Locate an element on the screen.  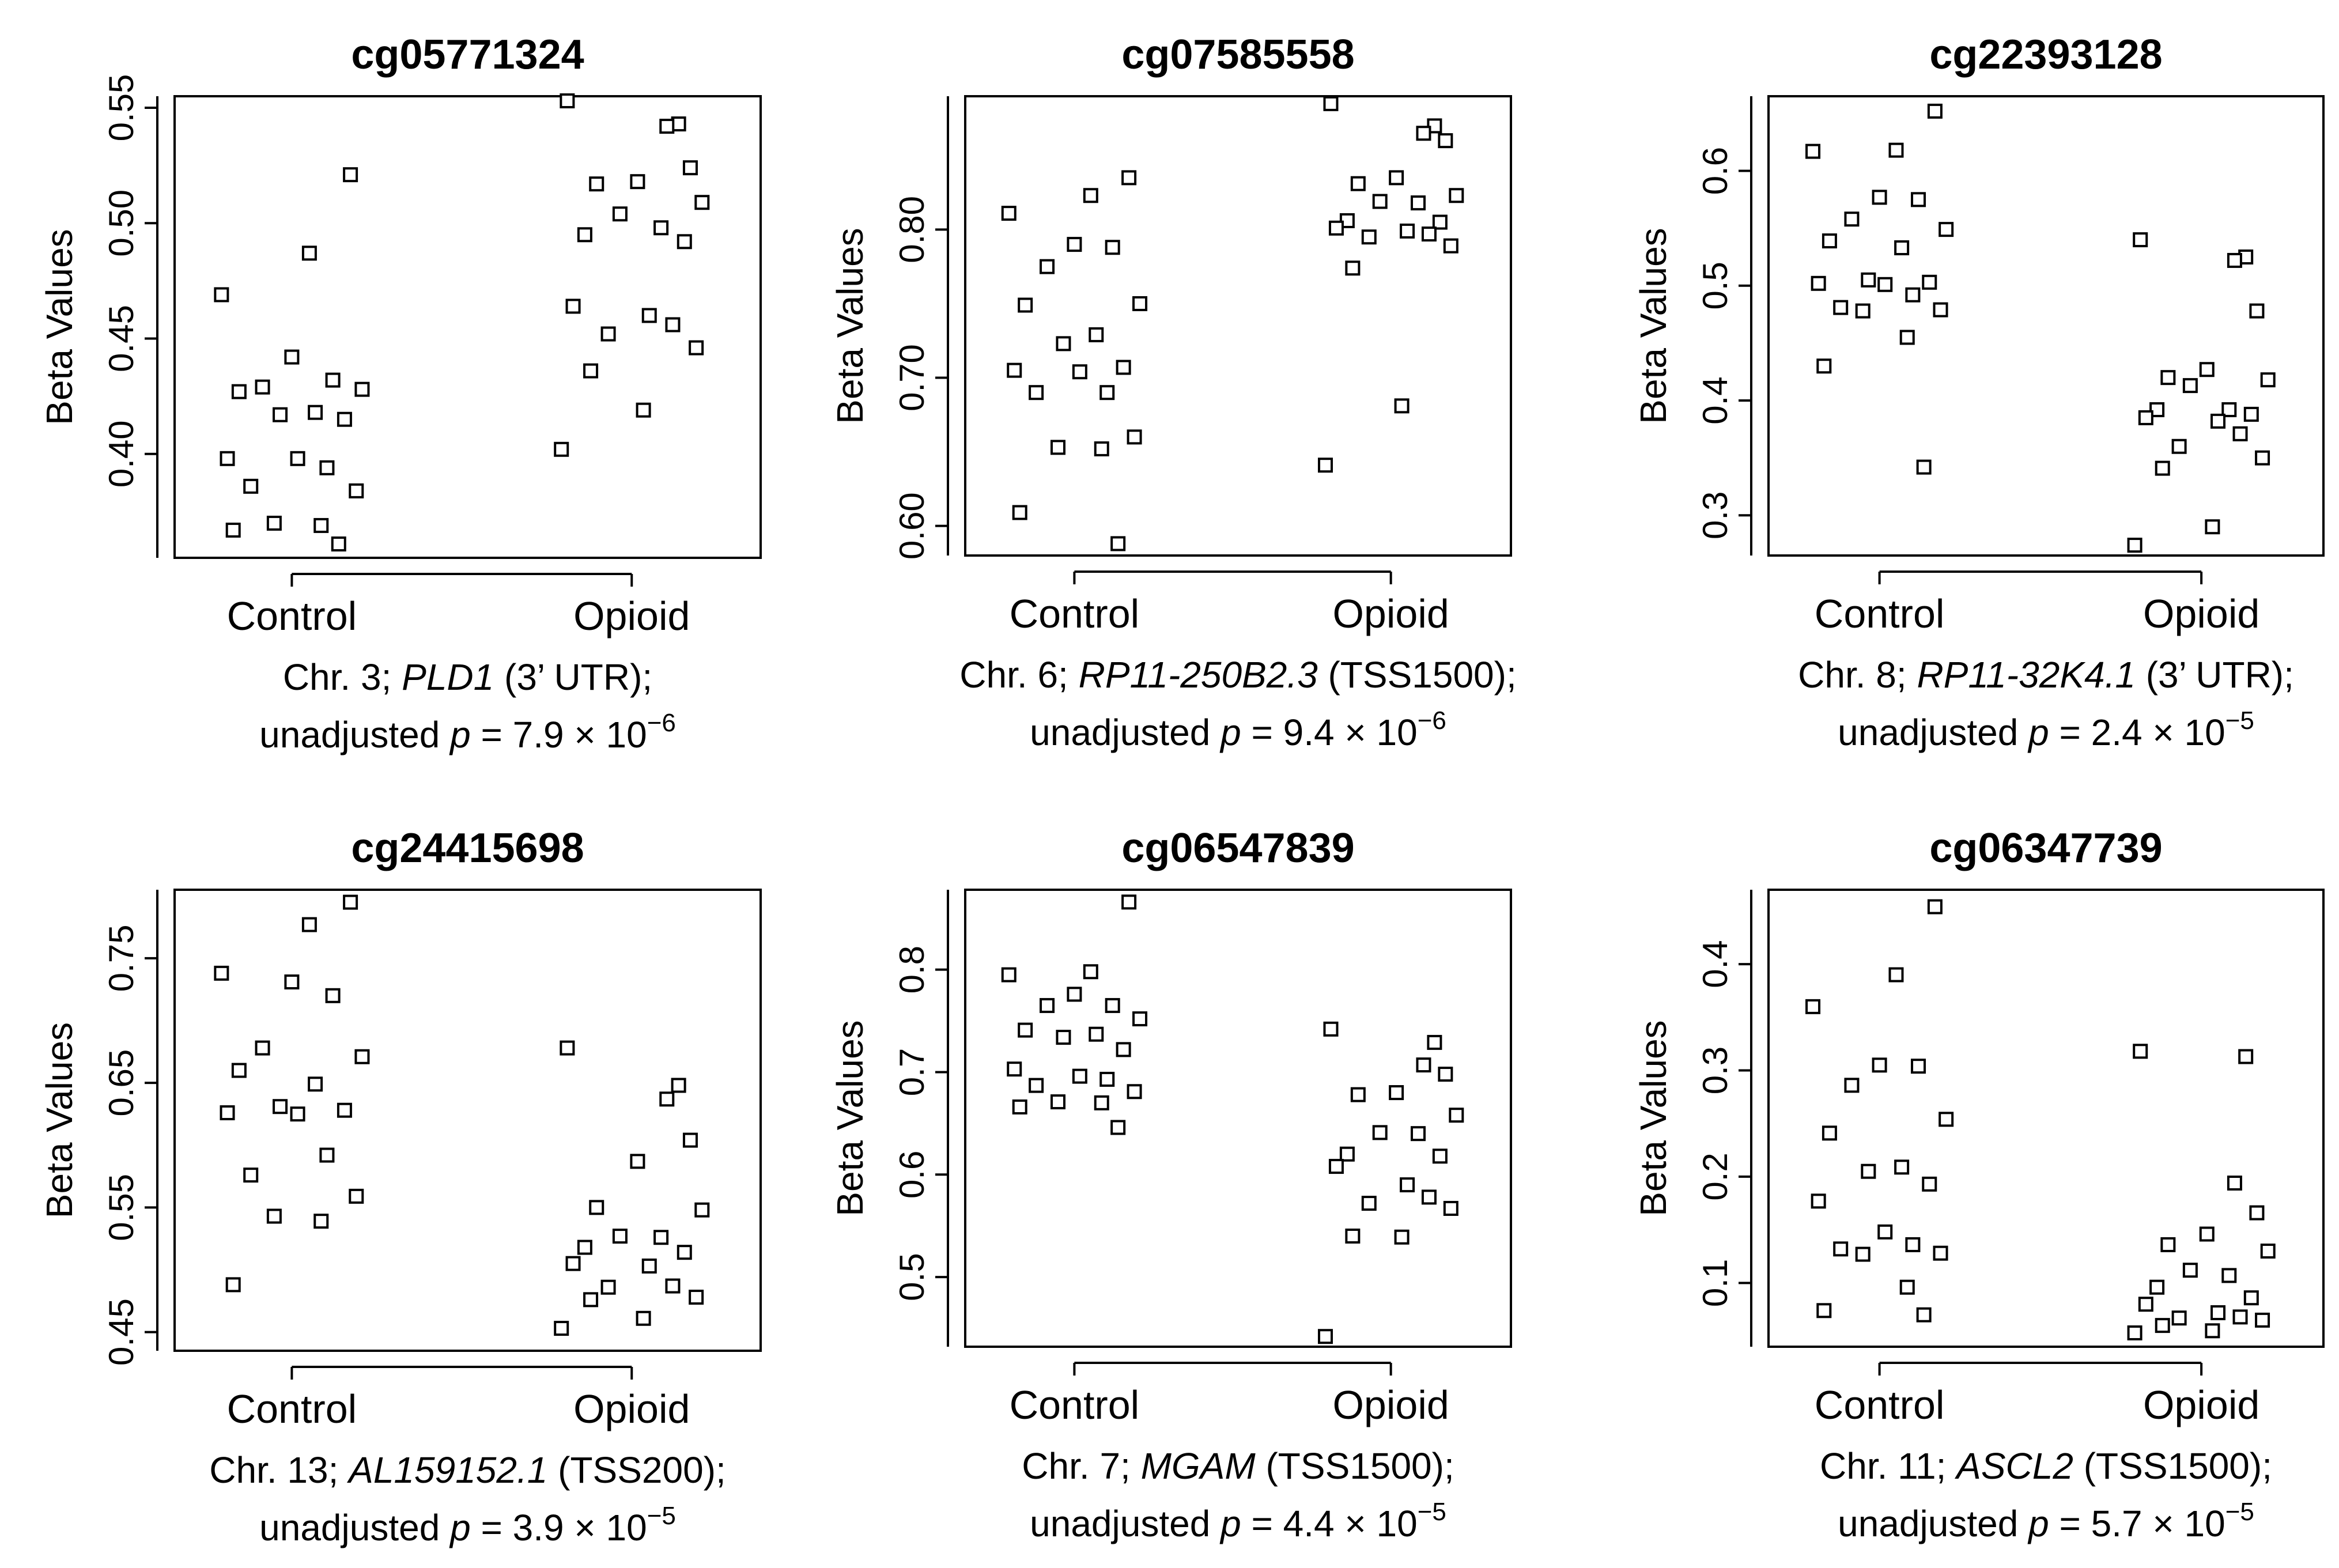
caption-p-prefix: unadjusted is located at coordinates (354, 734).